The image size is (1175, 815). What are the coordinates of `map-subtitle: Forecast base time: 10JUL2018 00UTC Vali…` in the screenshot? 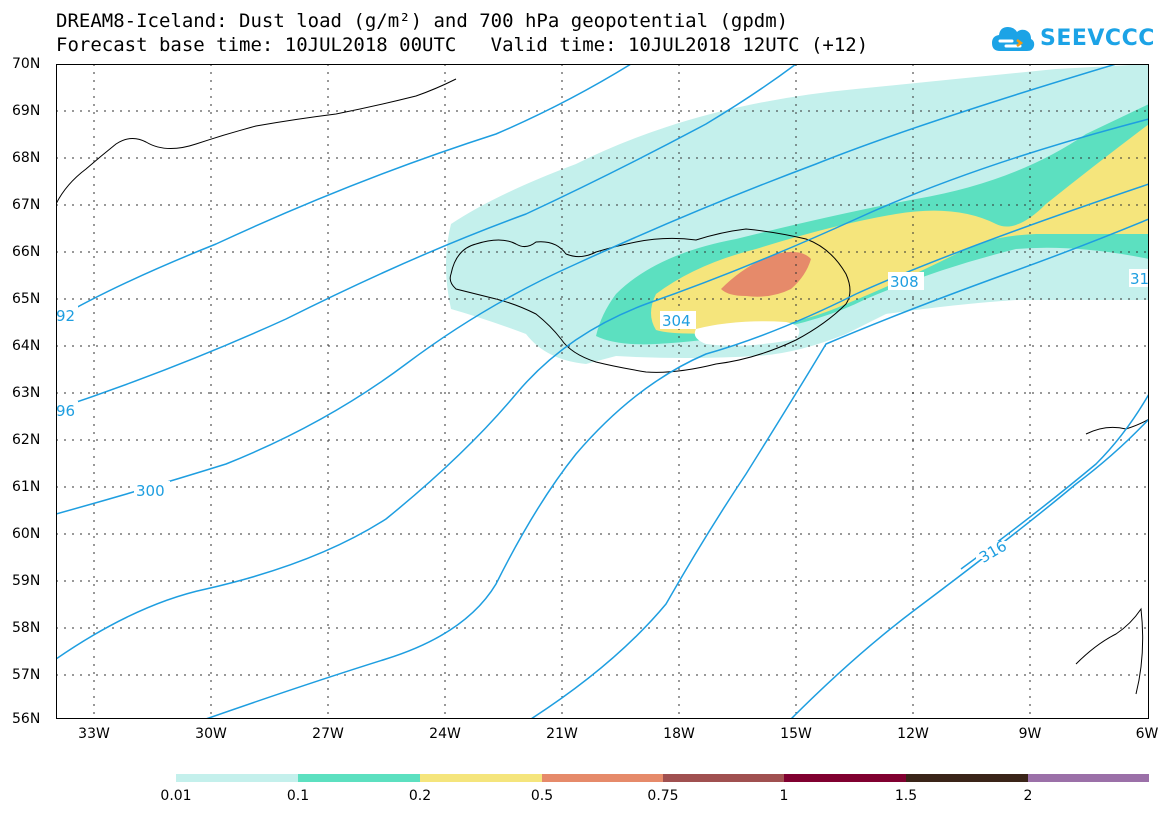 It's located at (462, 45).